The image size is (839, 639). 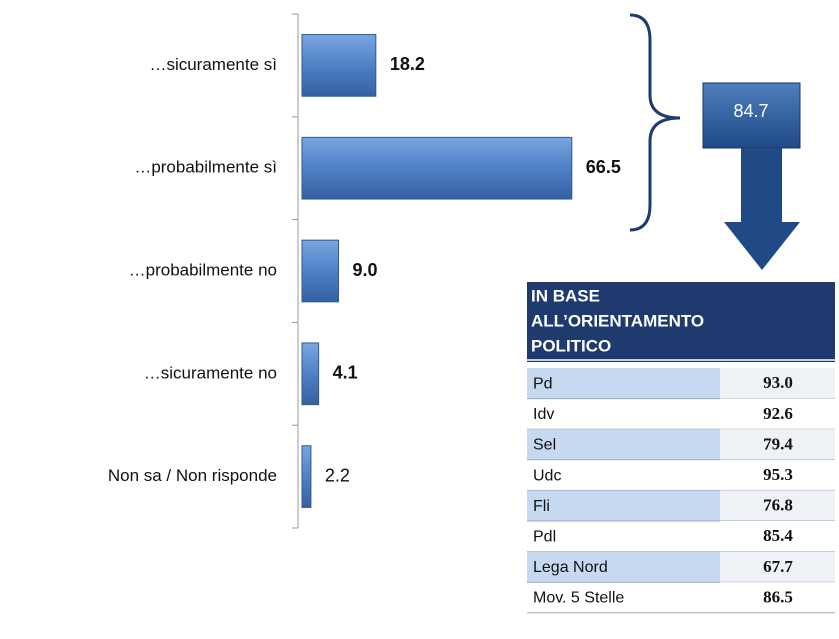 What do you see at coordinates (544, 537) in the screenshot?
I see `row-name: Pdl` at bounding box center [544, 537].